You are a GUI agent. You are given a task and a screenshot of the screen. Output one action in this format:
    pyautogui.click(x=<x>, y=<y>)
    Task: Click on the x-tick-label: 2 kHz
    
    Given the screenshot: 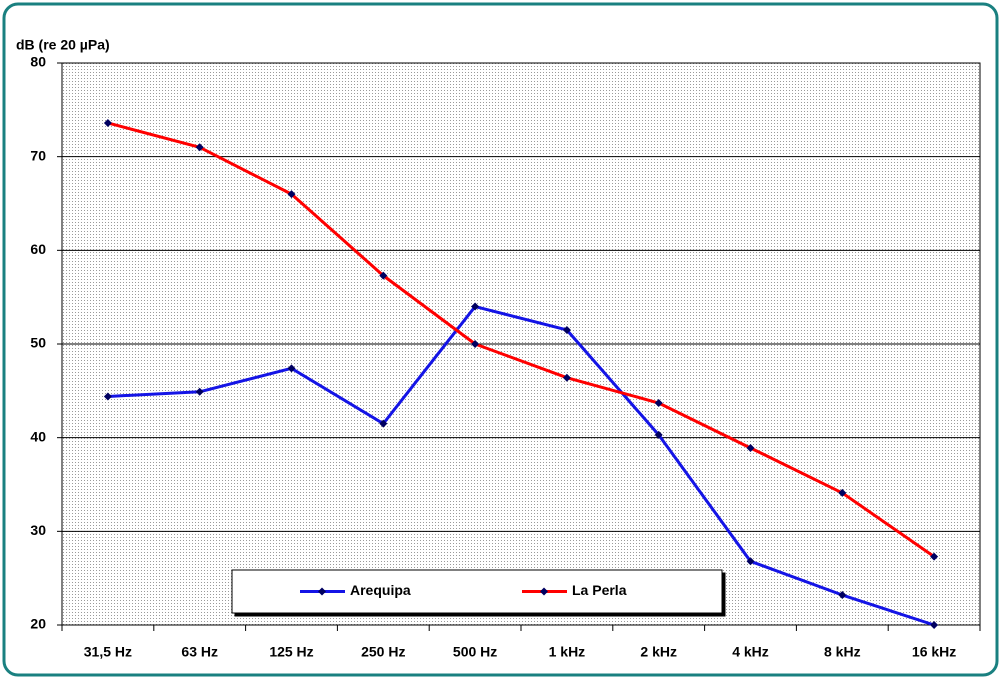 What is the action you would take?
    pyautogui.click(x=658, y=652)
    